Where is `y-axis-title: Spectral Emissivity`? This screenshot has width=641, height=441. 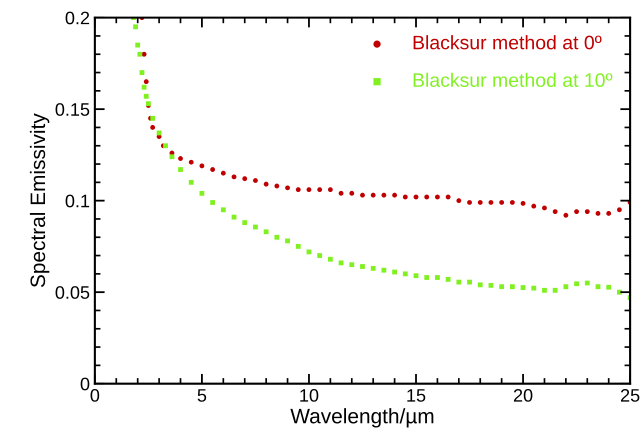
y-axis-title: Spectral Emissivity is located at coordinates (40, 200).